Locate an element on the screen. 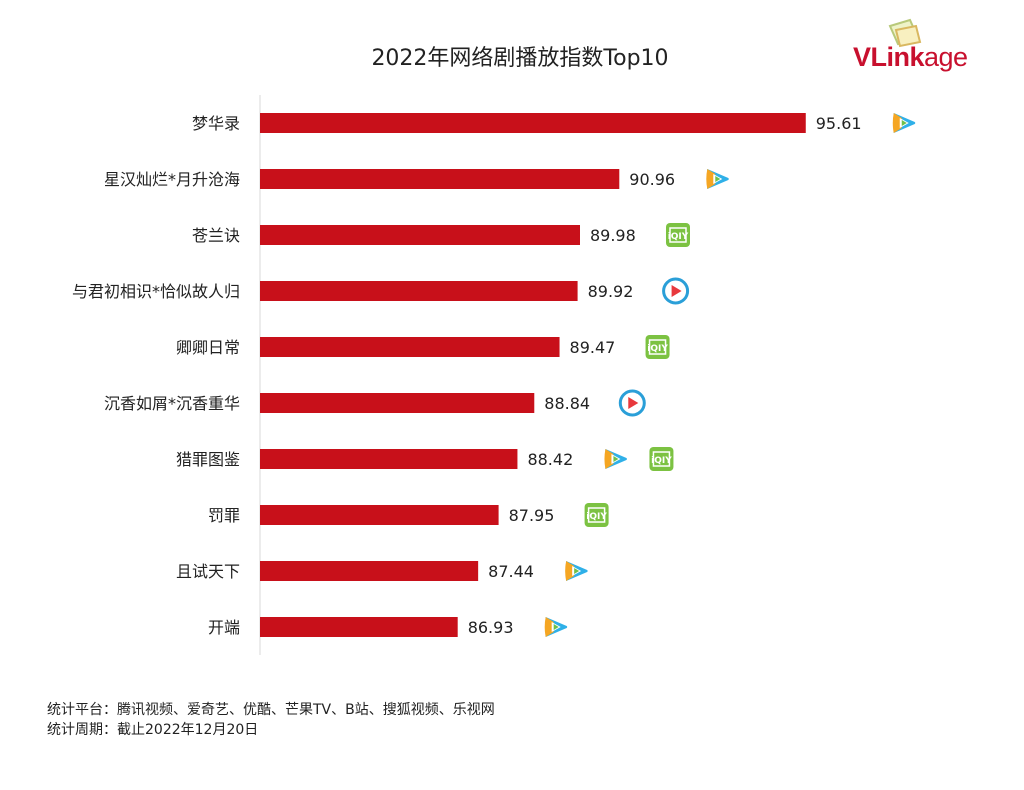 This screenshot has height=790, width=1024. value-label: 89.92 is located at coordinates (611, 291).